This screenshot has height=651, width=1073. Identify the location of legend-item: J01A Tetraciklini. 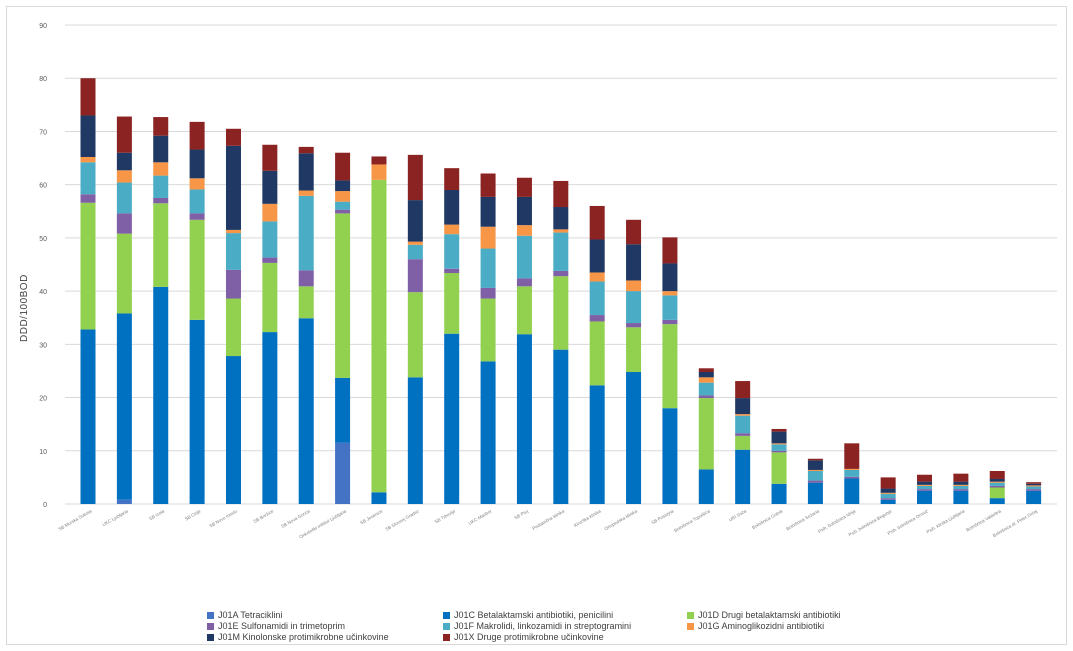
(244, 615).